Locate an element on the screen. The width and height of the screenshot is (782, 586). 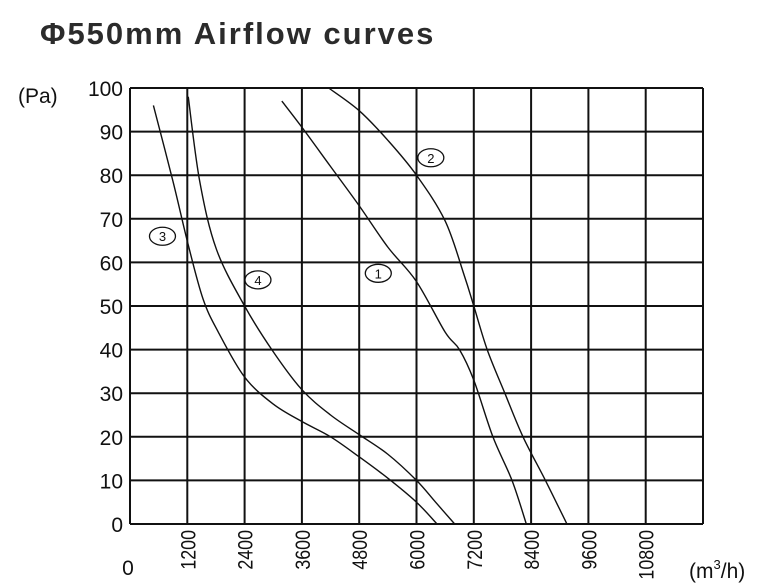
curve-label: 3 is located at coordinates (162, 236).